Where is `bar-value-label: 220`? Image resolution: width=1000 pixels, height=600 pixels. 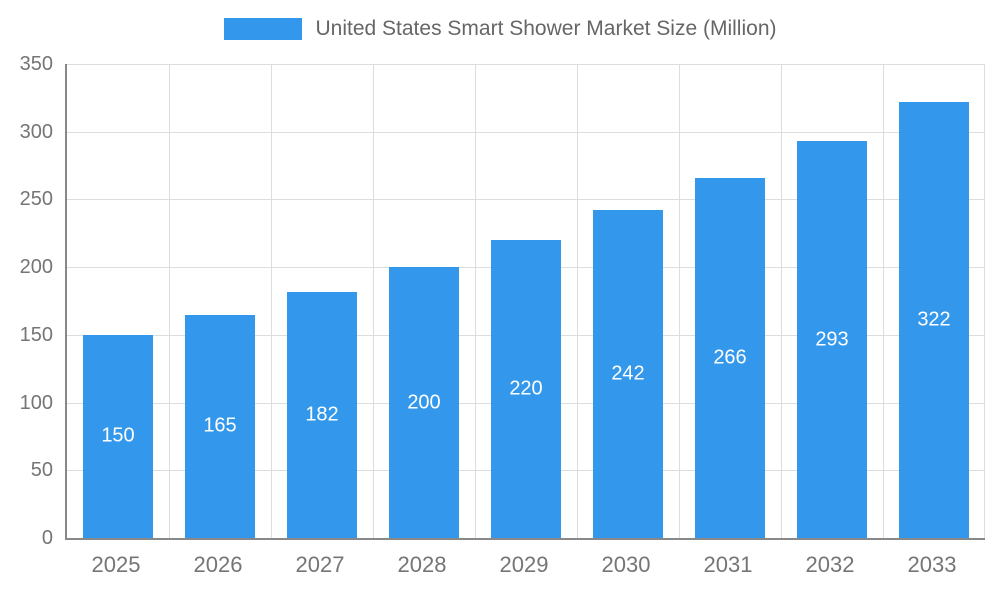 bar-value-label: 220 is located at coordinates (526, 388).